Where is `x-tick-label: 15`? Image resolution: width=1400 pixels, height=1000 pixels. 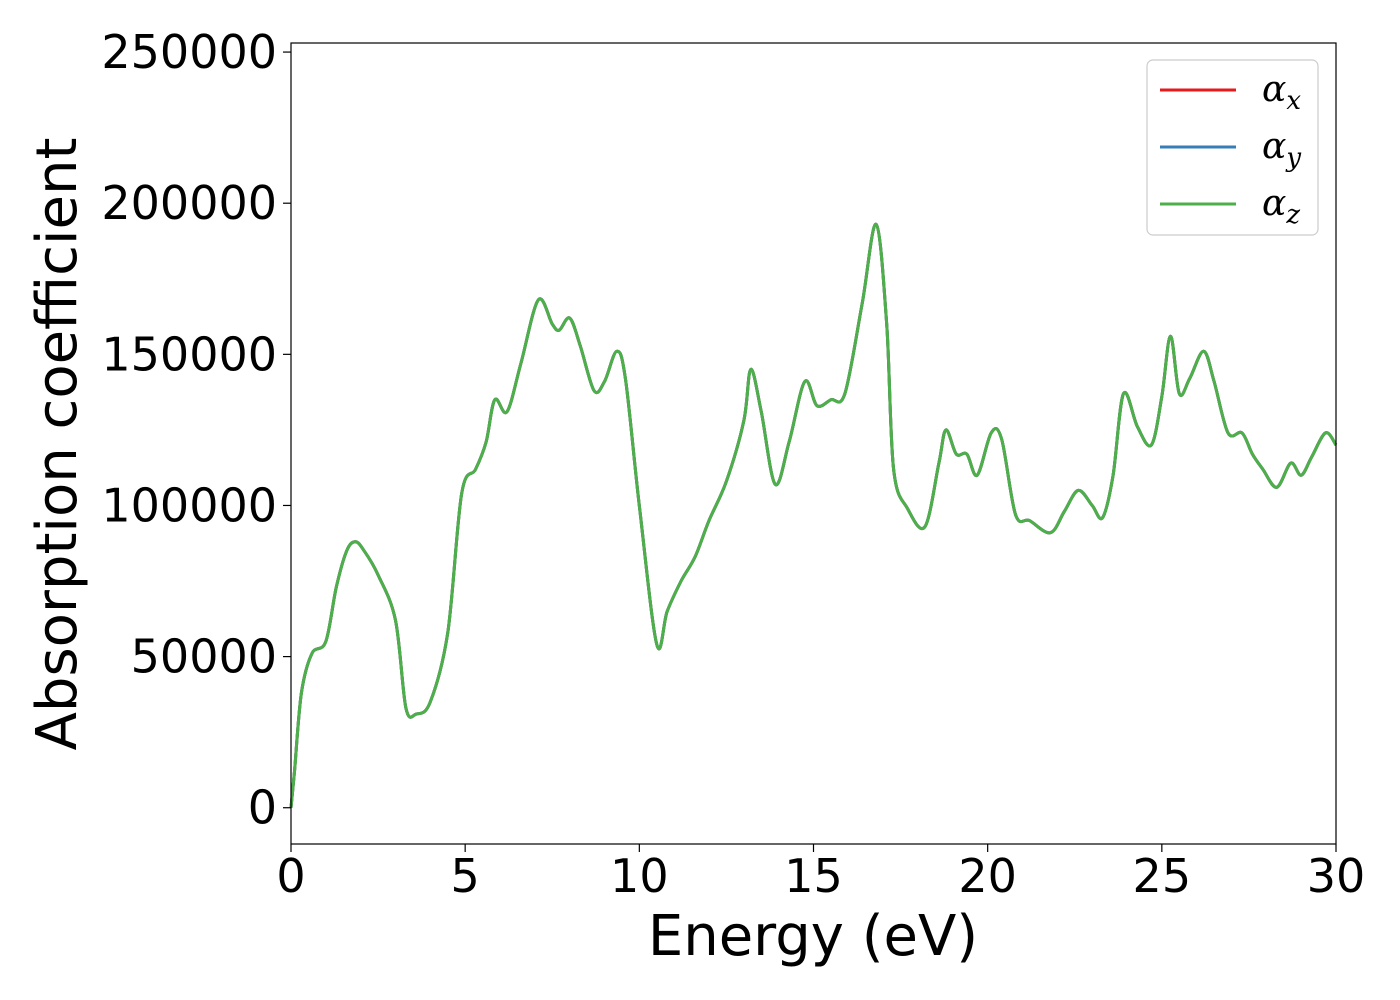 x-tick-label: 15 is located at coordinates (813, 876).